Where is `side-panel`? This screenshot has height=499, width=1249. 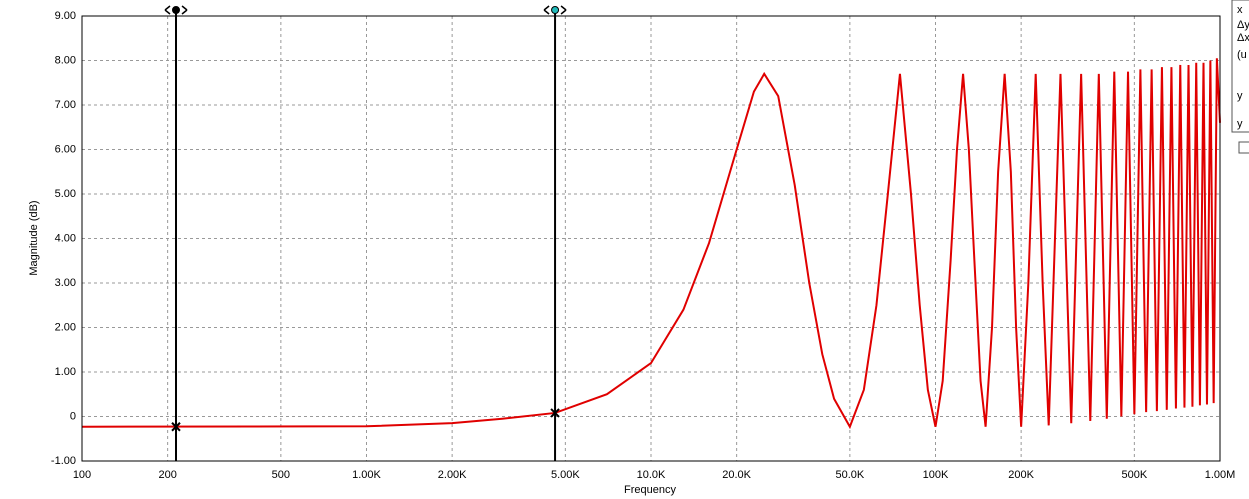 side-panel is located at coordinates (1240, 66).